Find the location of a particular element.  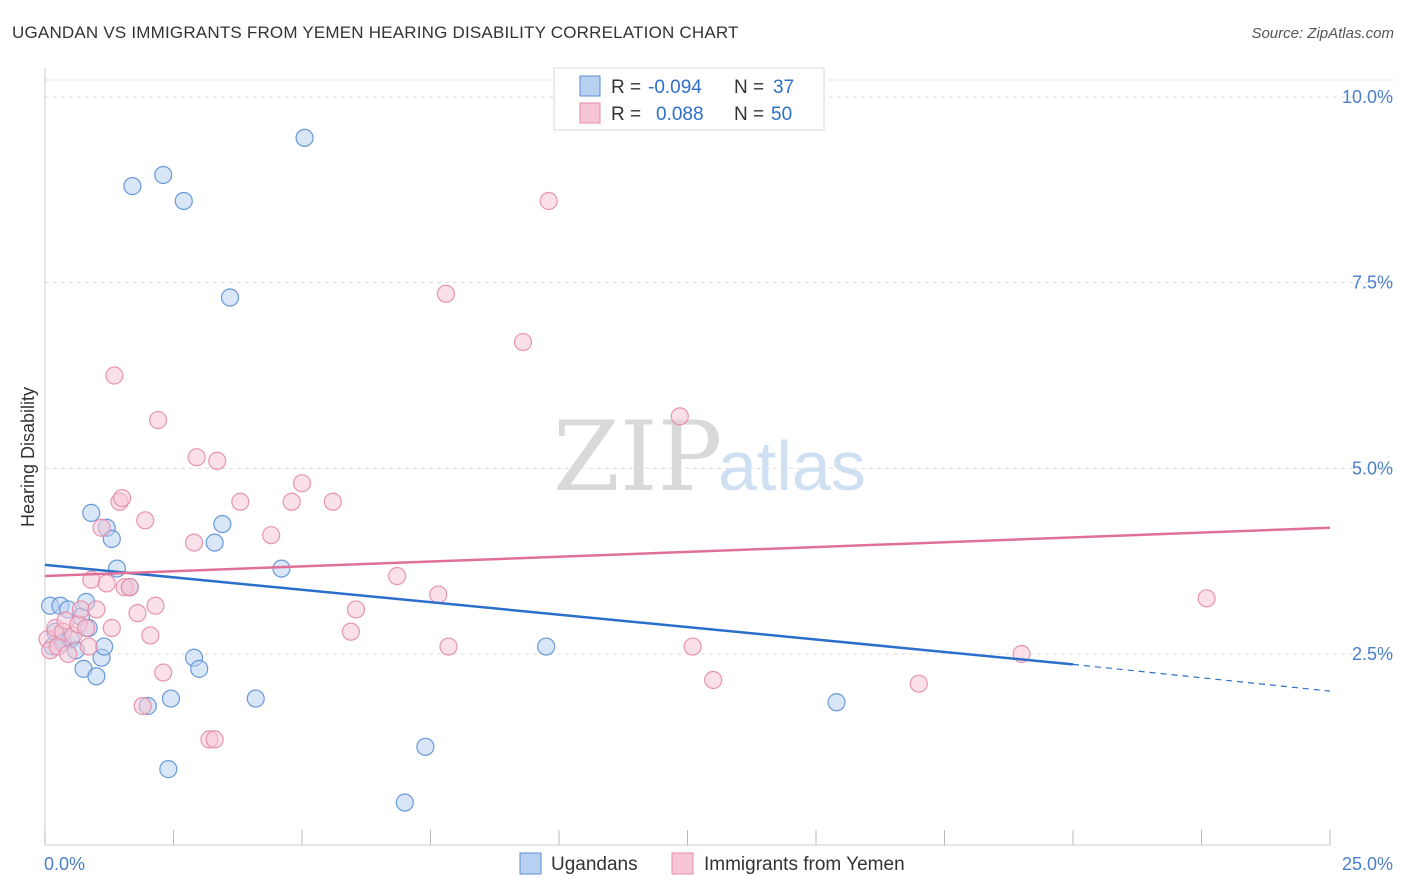

series-legend: Ugandans Immigrants from Yemen is located at coordinates (712, 863).